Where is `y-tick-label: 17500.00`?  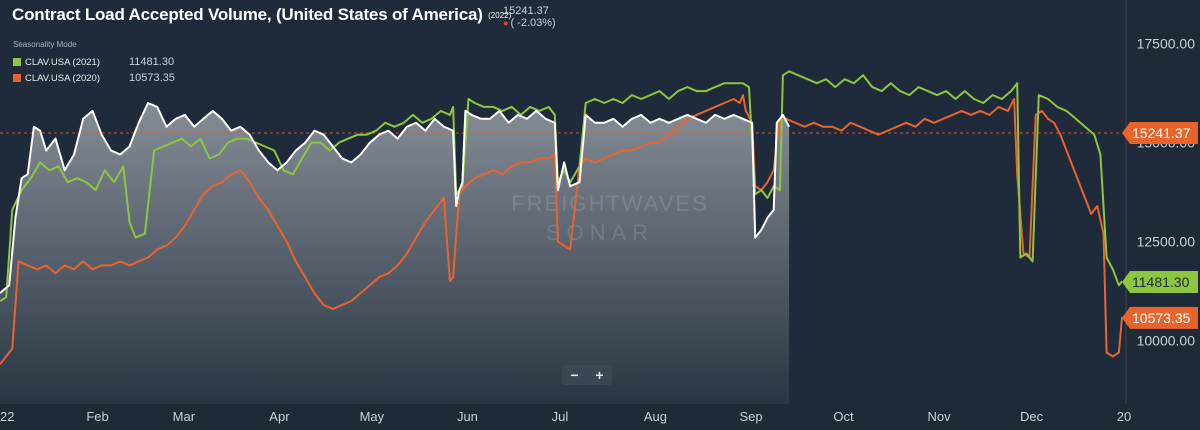
y-tick-label: 17500.00 is located at coordinates (1166, 44).